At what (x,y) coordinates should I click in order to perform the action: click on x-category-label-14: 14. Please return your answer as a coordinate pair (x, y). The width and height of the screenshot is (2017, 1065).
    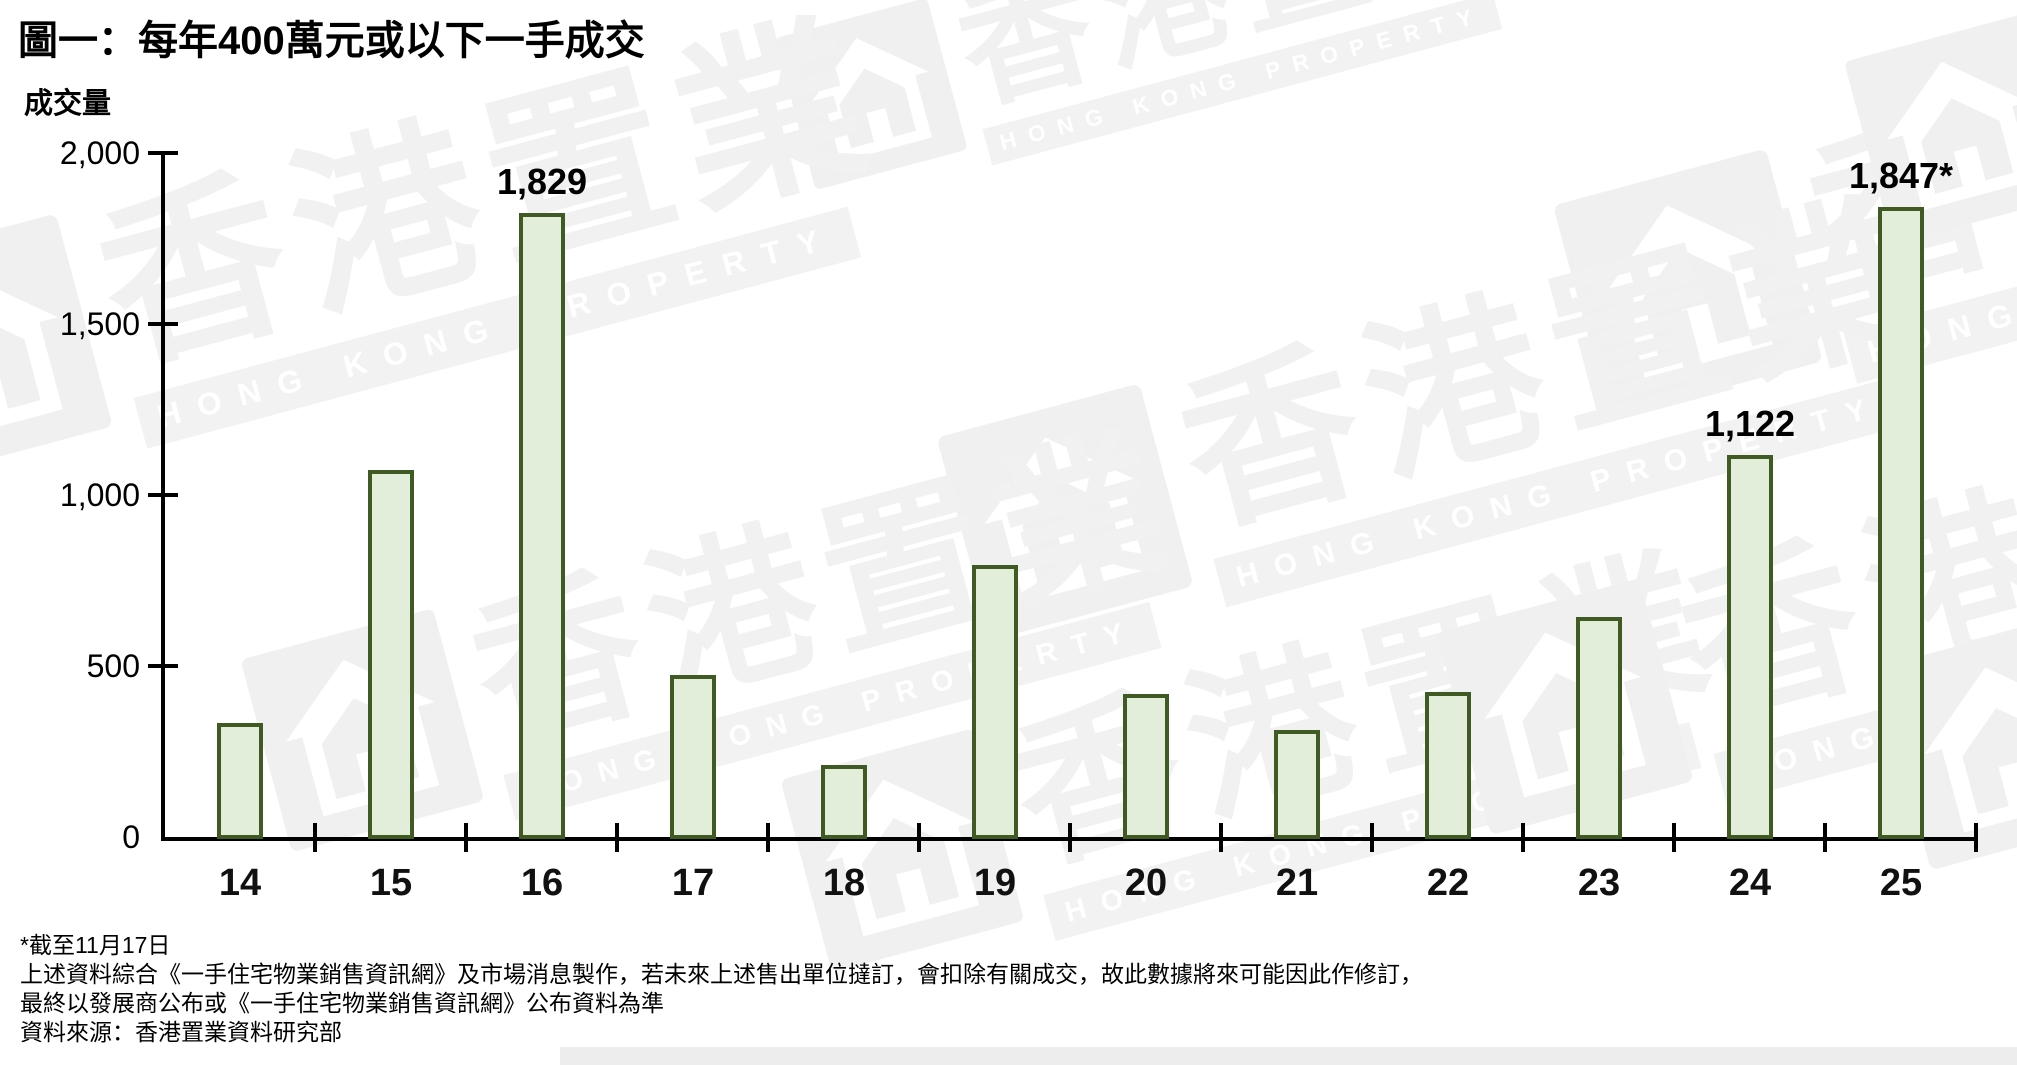
    Looking at the image, I should click on (240, 883).